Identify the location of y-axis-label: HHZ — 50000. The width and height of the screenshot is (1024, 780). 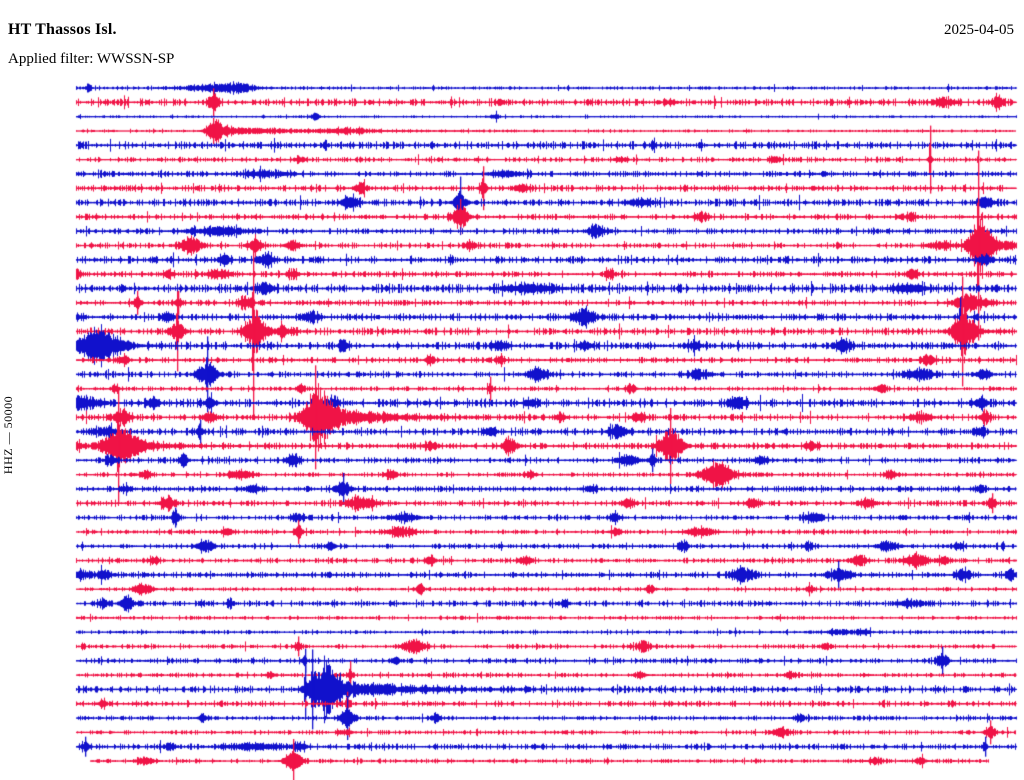
(8, 435).